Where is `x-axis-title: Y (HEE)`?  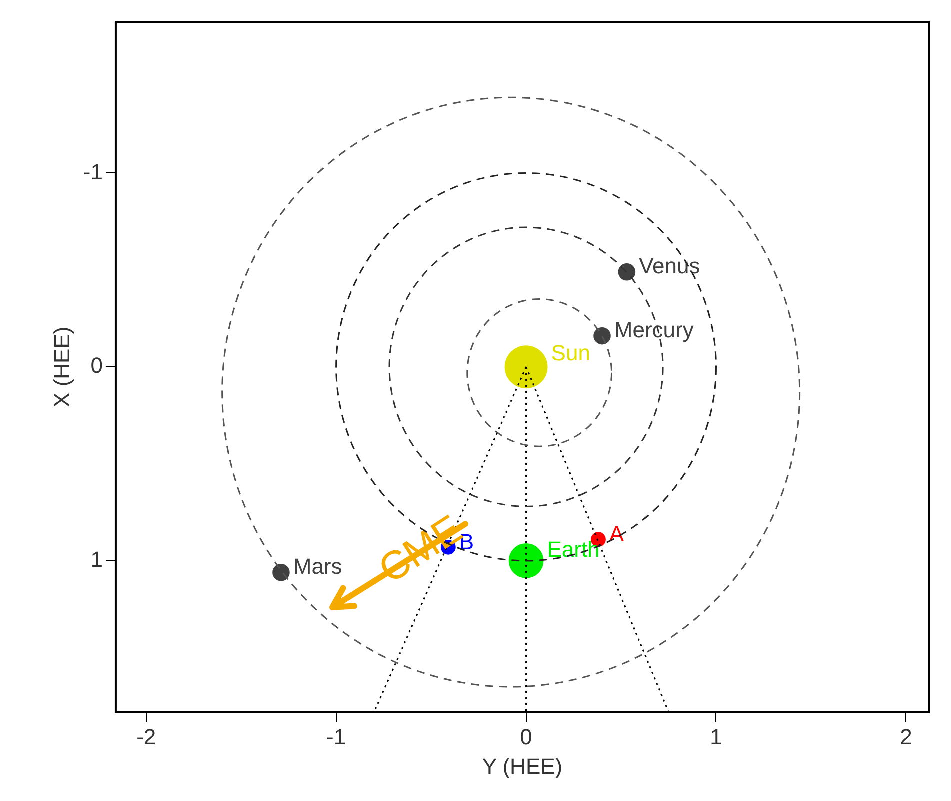
x-axis-title: Y (HEE) is located at coordinates (522, 766).